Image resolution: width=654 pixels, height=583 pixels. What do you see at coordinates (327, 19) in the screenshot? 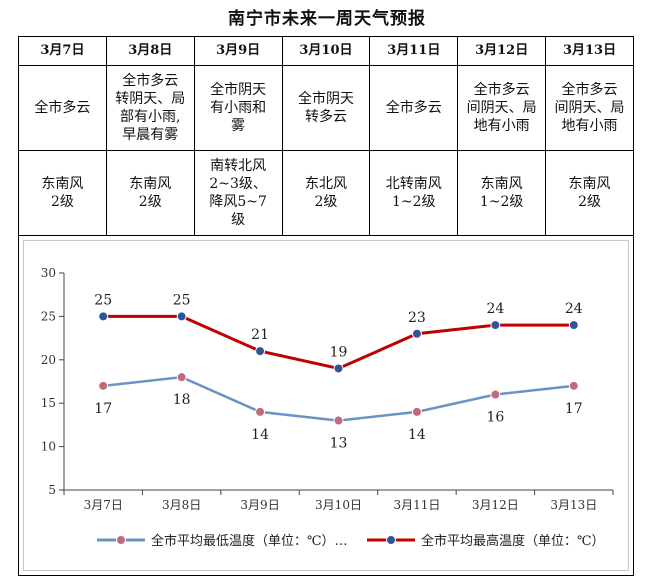
I see `page-title: 南宁市未来一周天气预报` at bounding box center [327, 19].